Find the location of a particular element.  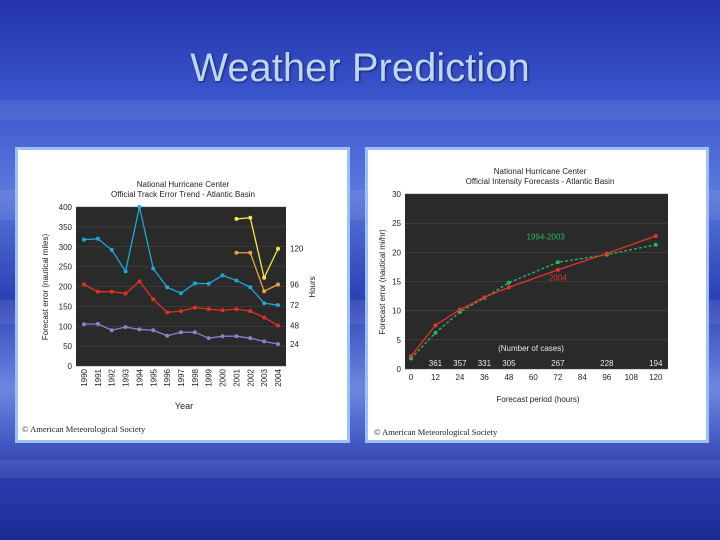

case-count-label: 357 is located at coordinates (460, 363).